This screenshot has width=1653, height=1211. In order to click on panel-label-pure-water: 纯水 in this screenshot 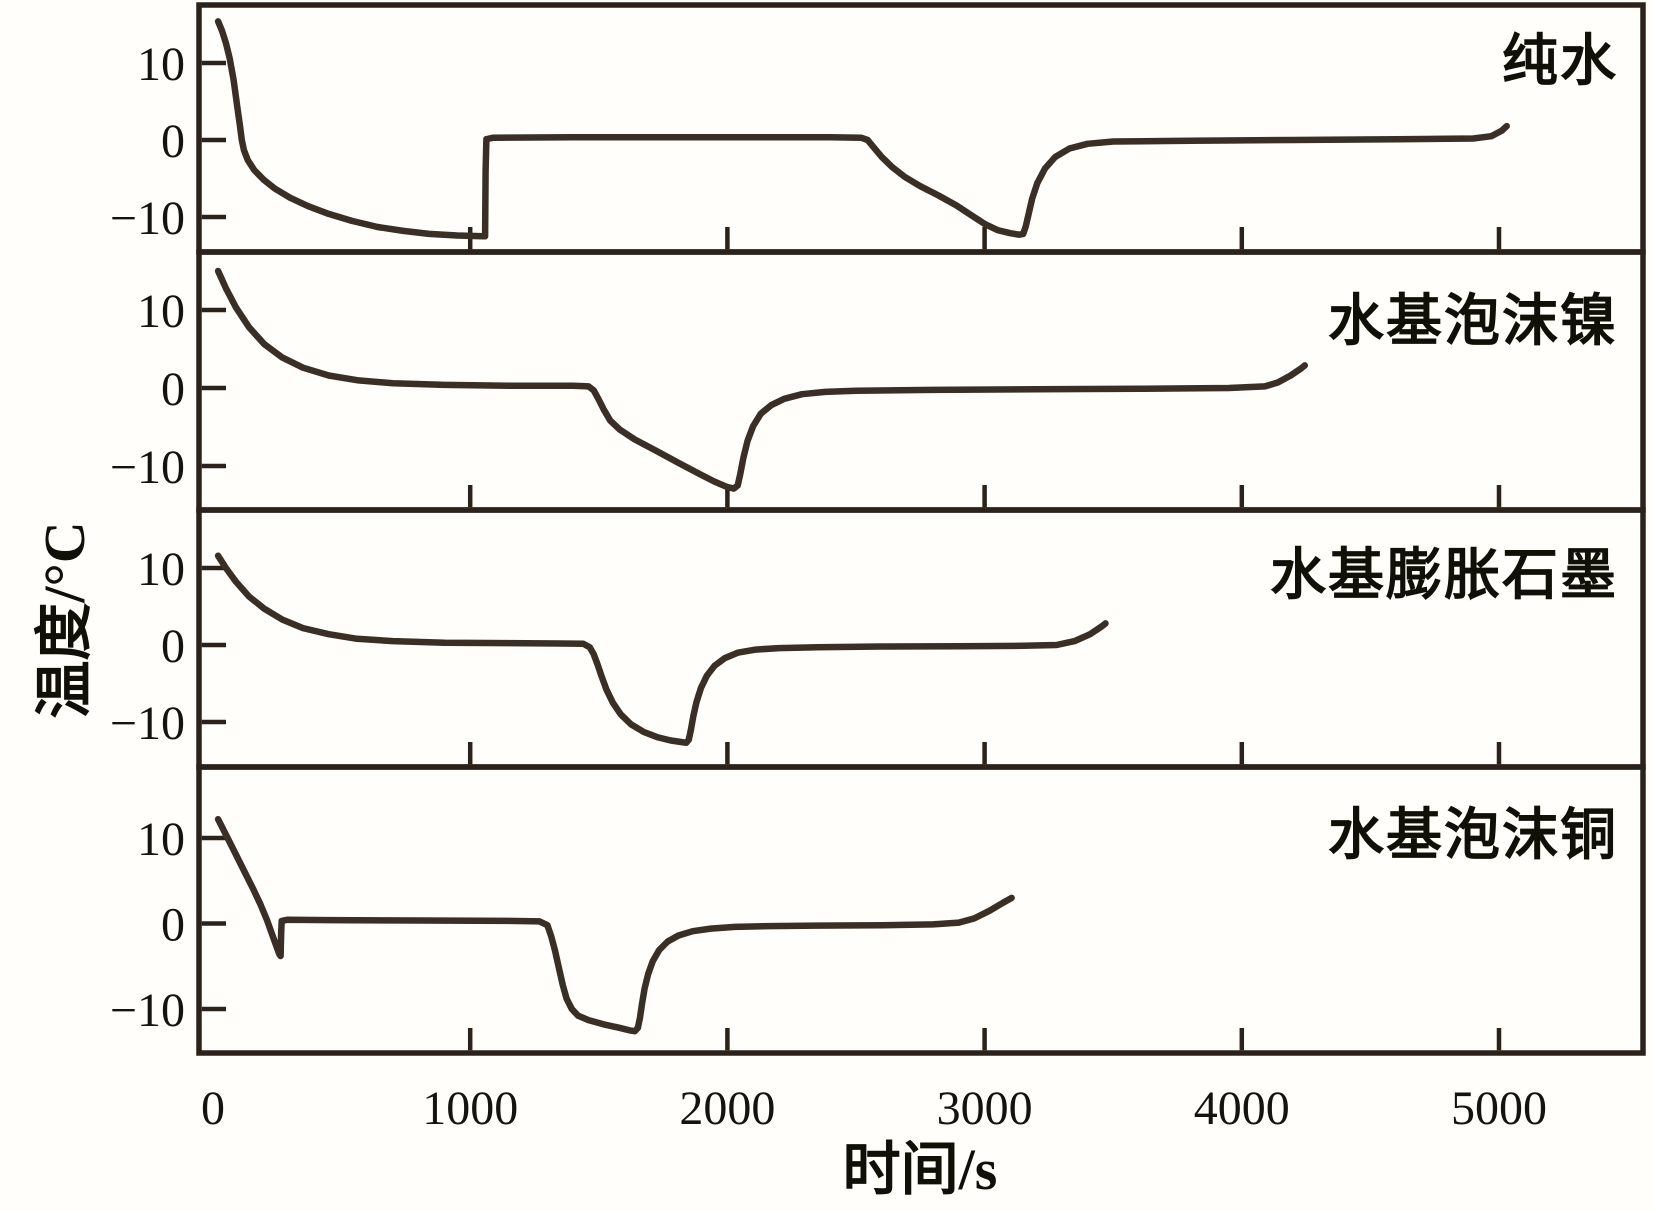, I will do `click(1560, 62)`.